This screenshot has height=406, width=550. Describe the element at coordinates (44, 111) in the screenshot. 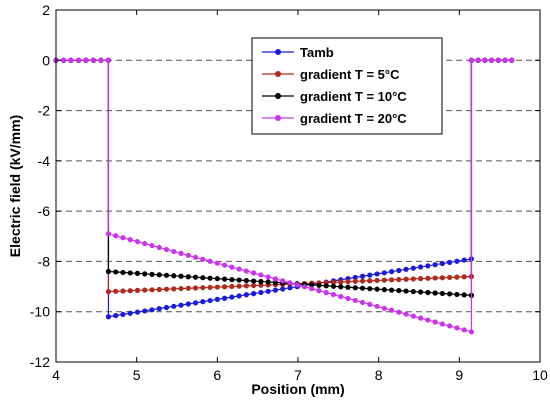

I see `y-tick-label: -2` at that location.